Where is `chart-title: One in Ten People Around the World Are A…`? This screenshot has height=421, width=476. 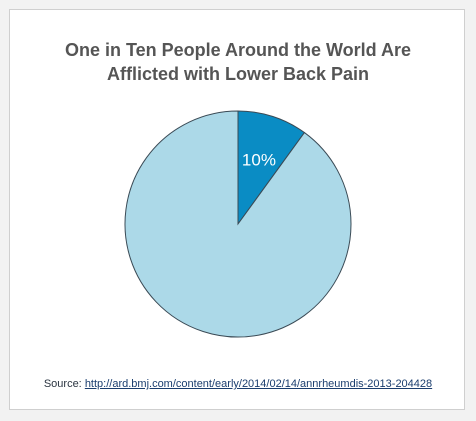
chart-title: One in Ten People Around the World Are A… is located at coordinates (238, 62).